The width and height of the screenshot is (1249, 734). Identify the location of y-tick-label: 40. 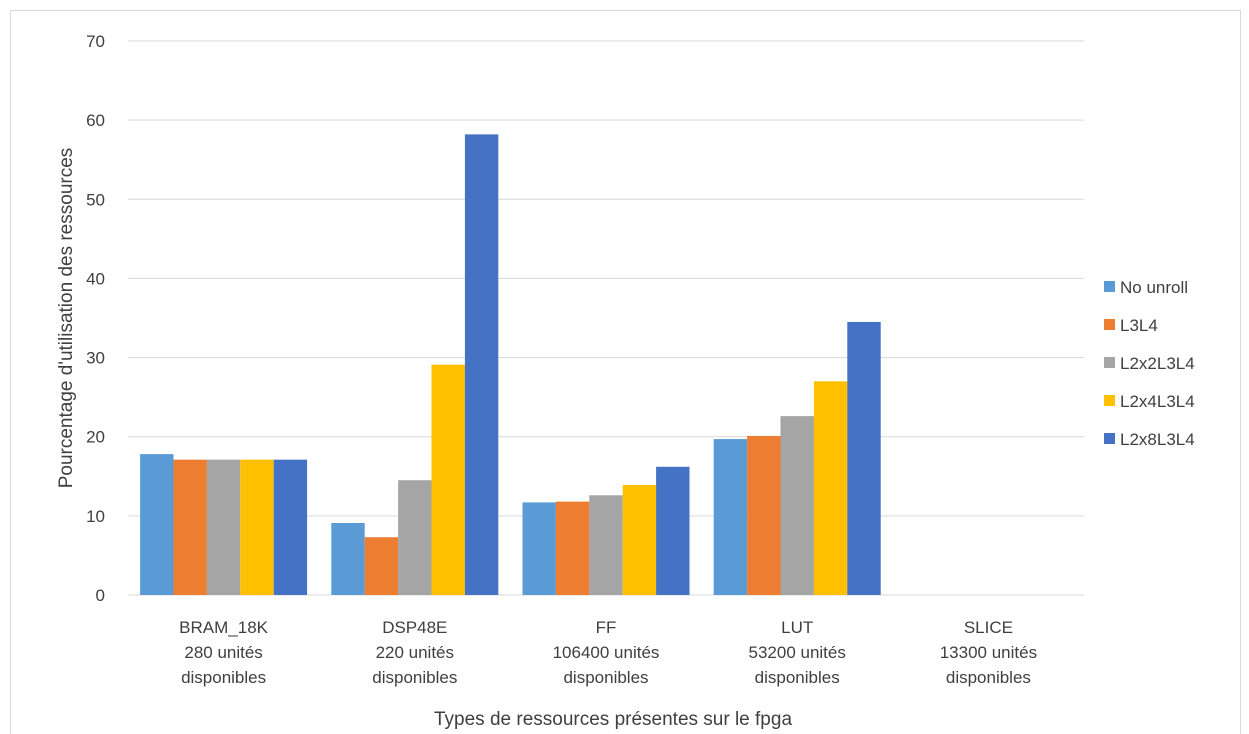
(95, 278).